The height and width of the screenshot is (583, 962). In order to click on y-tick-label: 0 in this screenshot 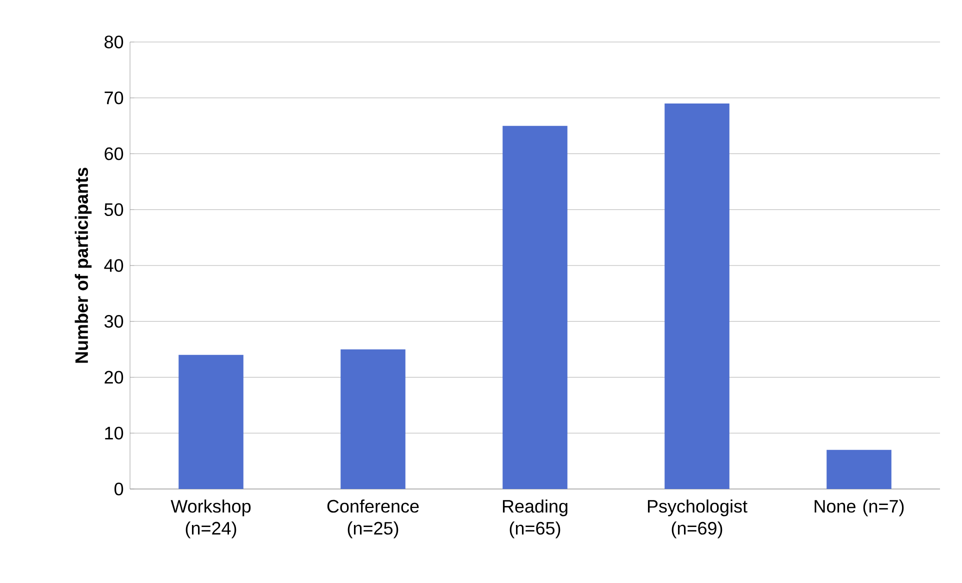, I will do `click(119, 489)`.